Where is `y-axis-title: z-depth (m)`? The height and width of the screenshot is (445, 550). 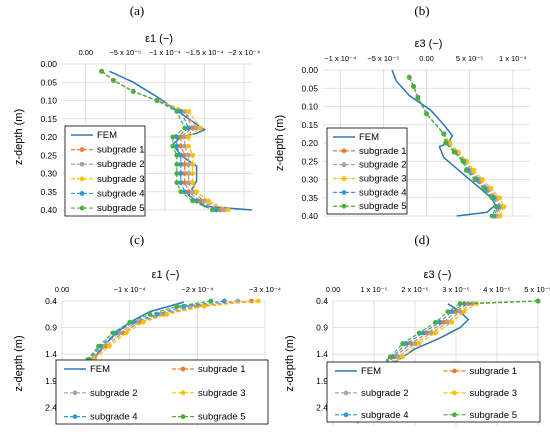
y-axis-title: z-depth (m) is located at coordinates (290, 363).